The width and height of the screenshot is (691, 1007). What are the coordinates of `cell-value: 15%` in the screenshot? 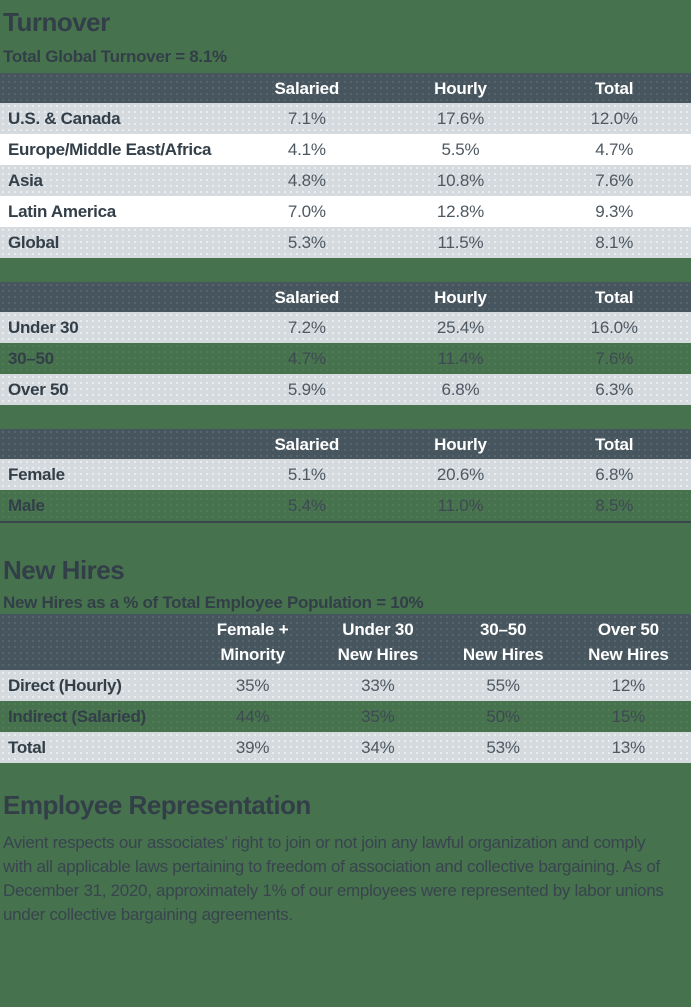 It's located at (628, 716).